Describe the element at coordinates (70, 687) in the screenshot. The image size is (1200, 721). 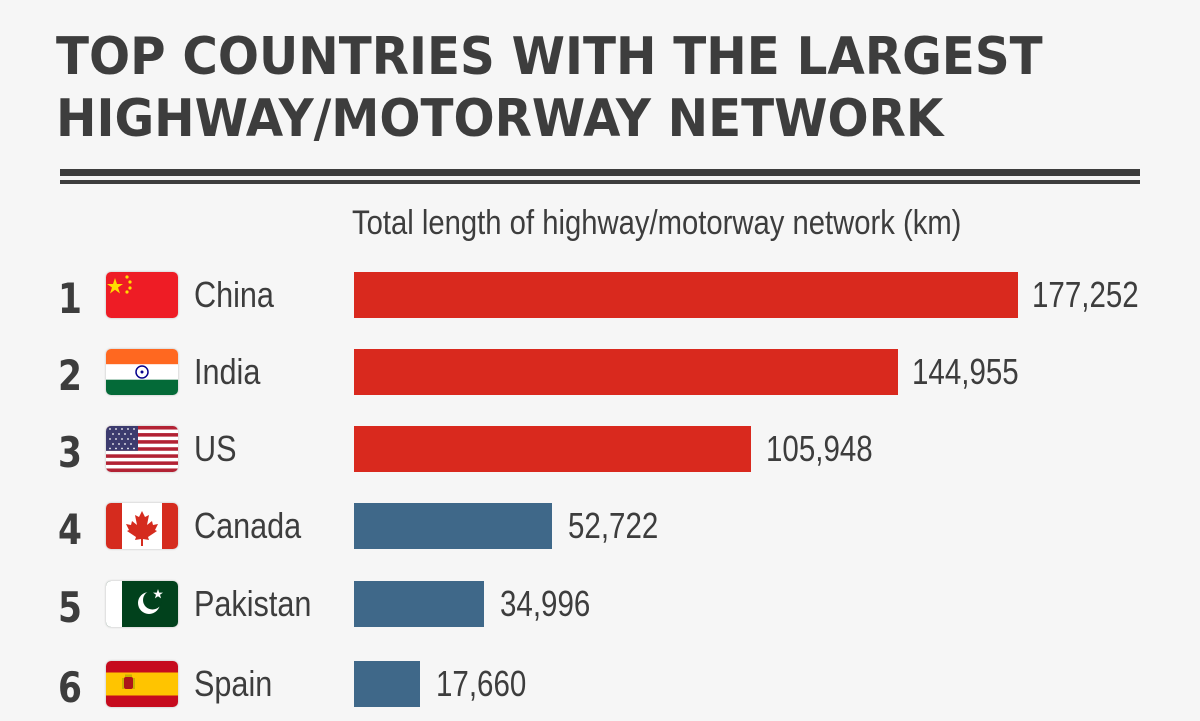
I see `rank-label: 6` at that location.